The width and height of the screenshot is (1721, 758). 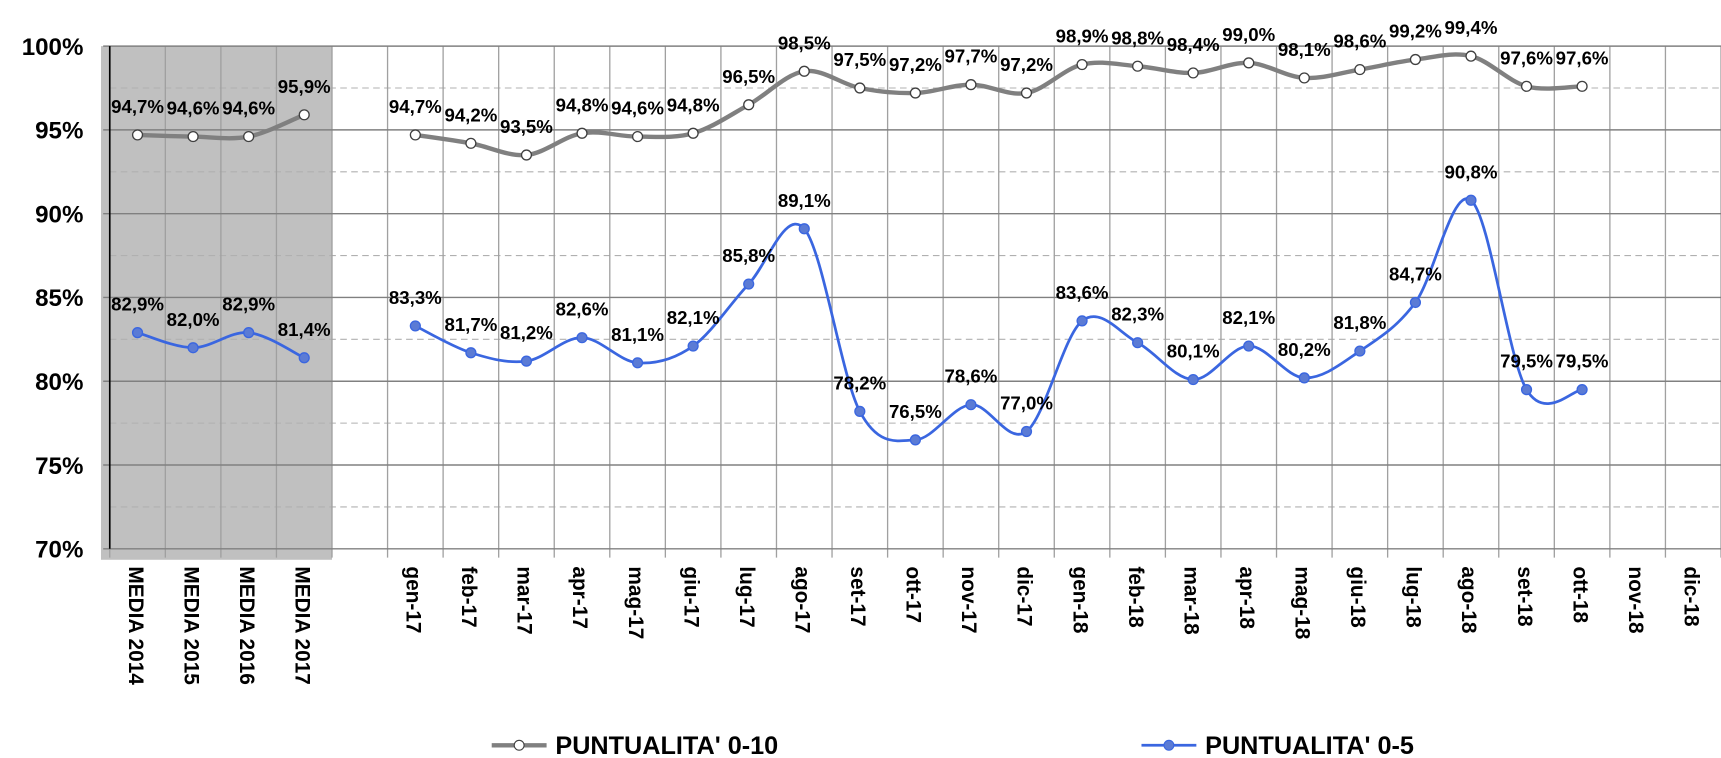 I want to click on x-tick-label: set-18, so click(x=1524, y=596).